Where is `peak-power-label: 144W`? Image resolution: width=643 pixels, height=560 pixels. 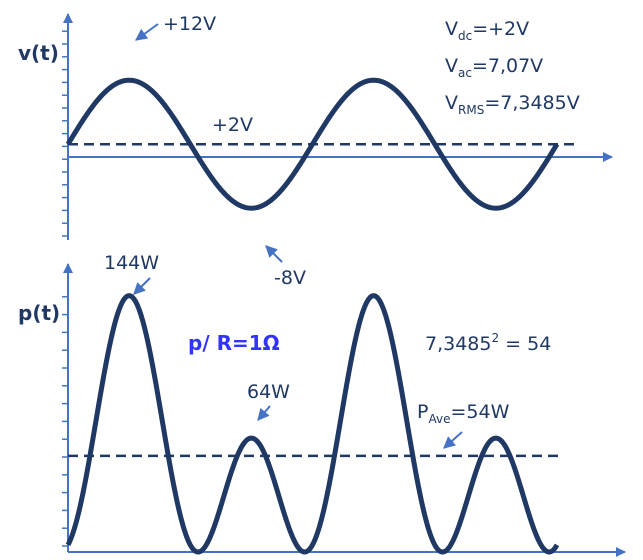
peak-power-label: 144W is located at coordinates (131, 263).